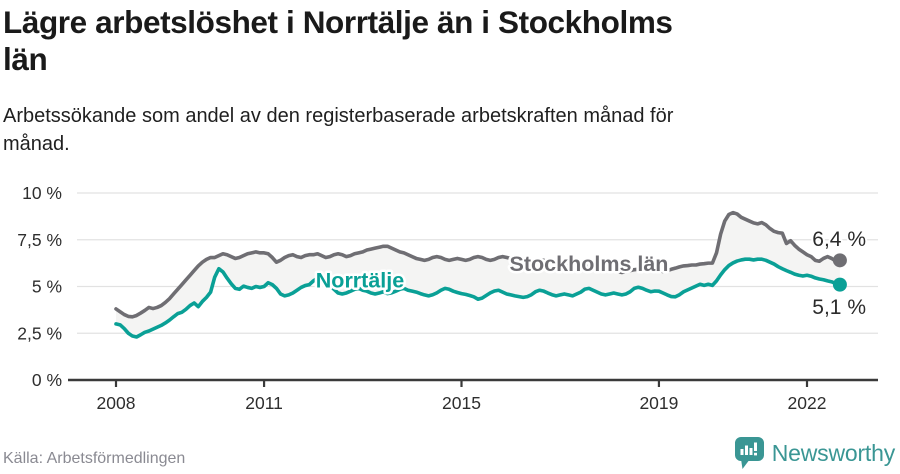  I want to click on end-dot-stockholms-l-n, so click(839, 260).